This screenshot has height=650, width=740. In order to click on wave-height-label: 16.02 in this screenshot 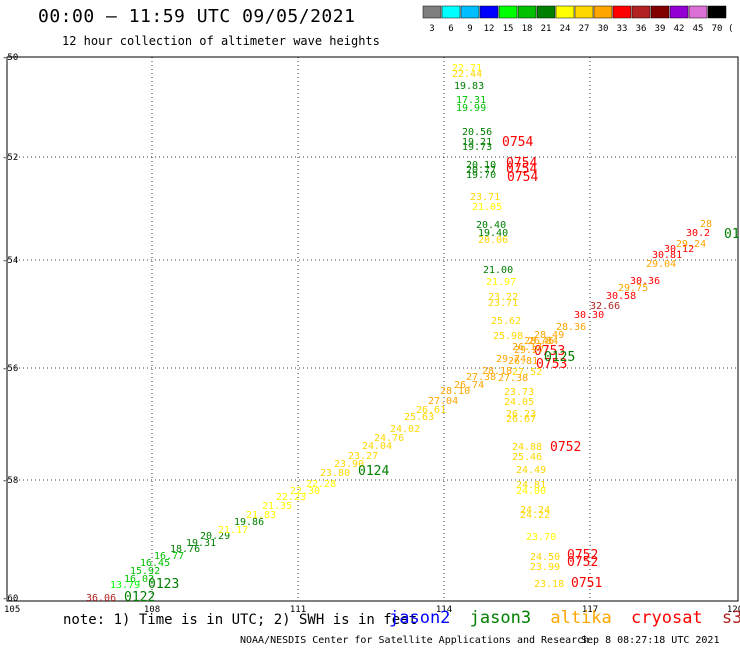, I will do `click(139, 579)`.